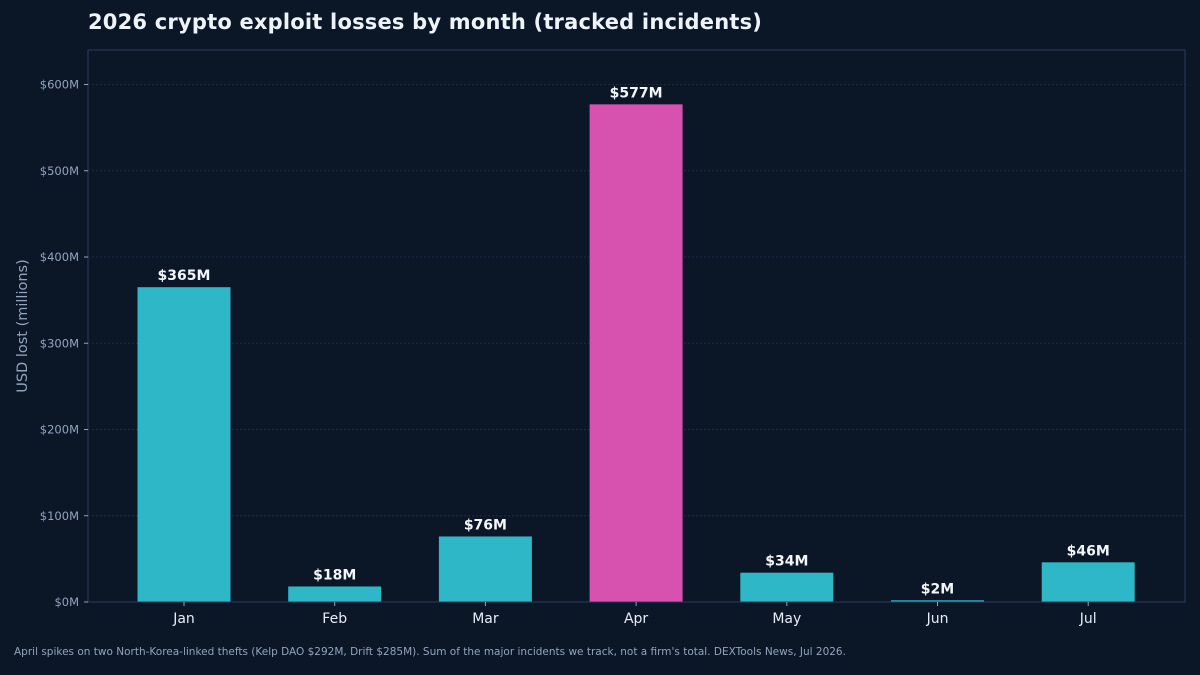 The width and height of the screenshot is (1200, 675). What do you see at coordinates (485, 525) in the screenshot?
I see `data-label: $76M` at bounding box center [485, 525].